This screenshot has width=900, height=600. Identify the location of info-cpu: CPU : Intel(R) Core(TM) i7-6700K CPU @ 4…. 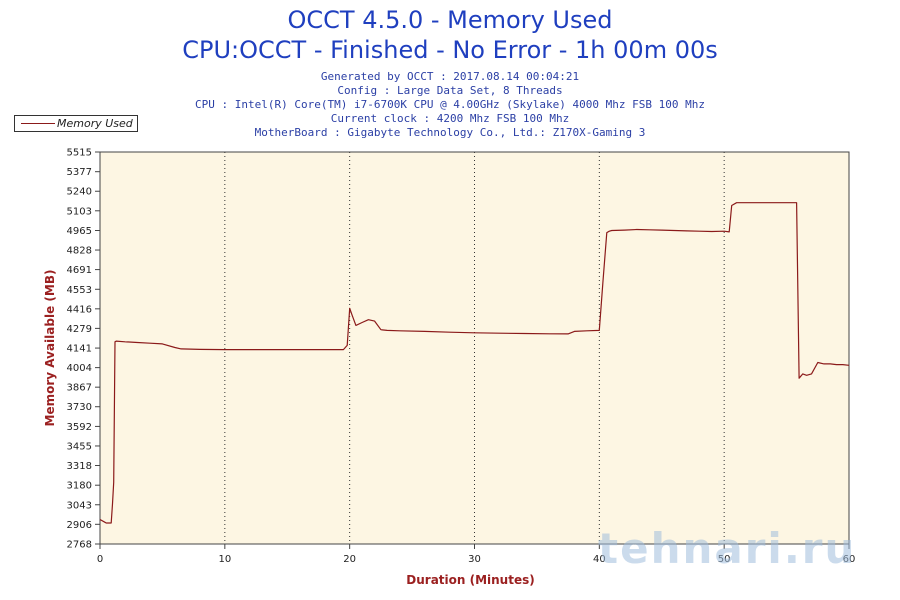
(450, 104).